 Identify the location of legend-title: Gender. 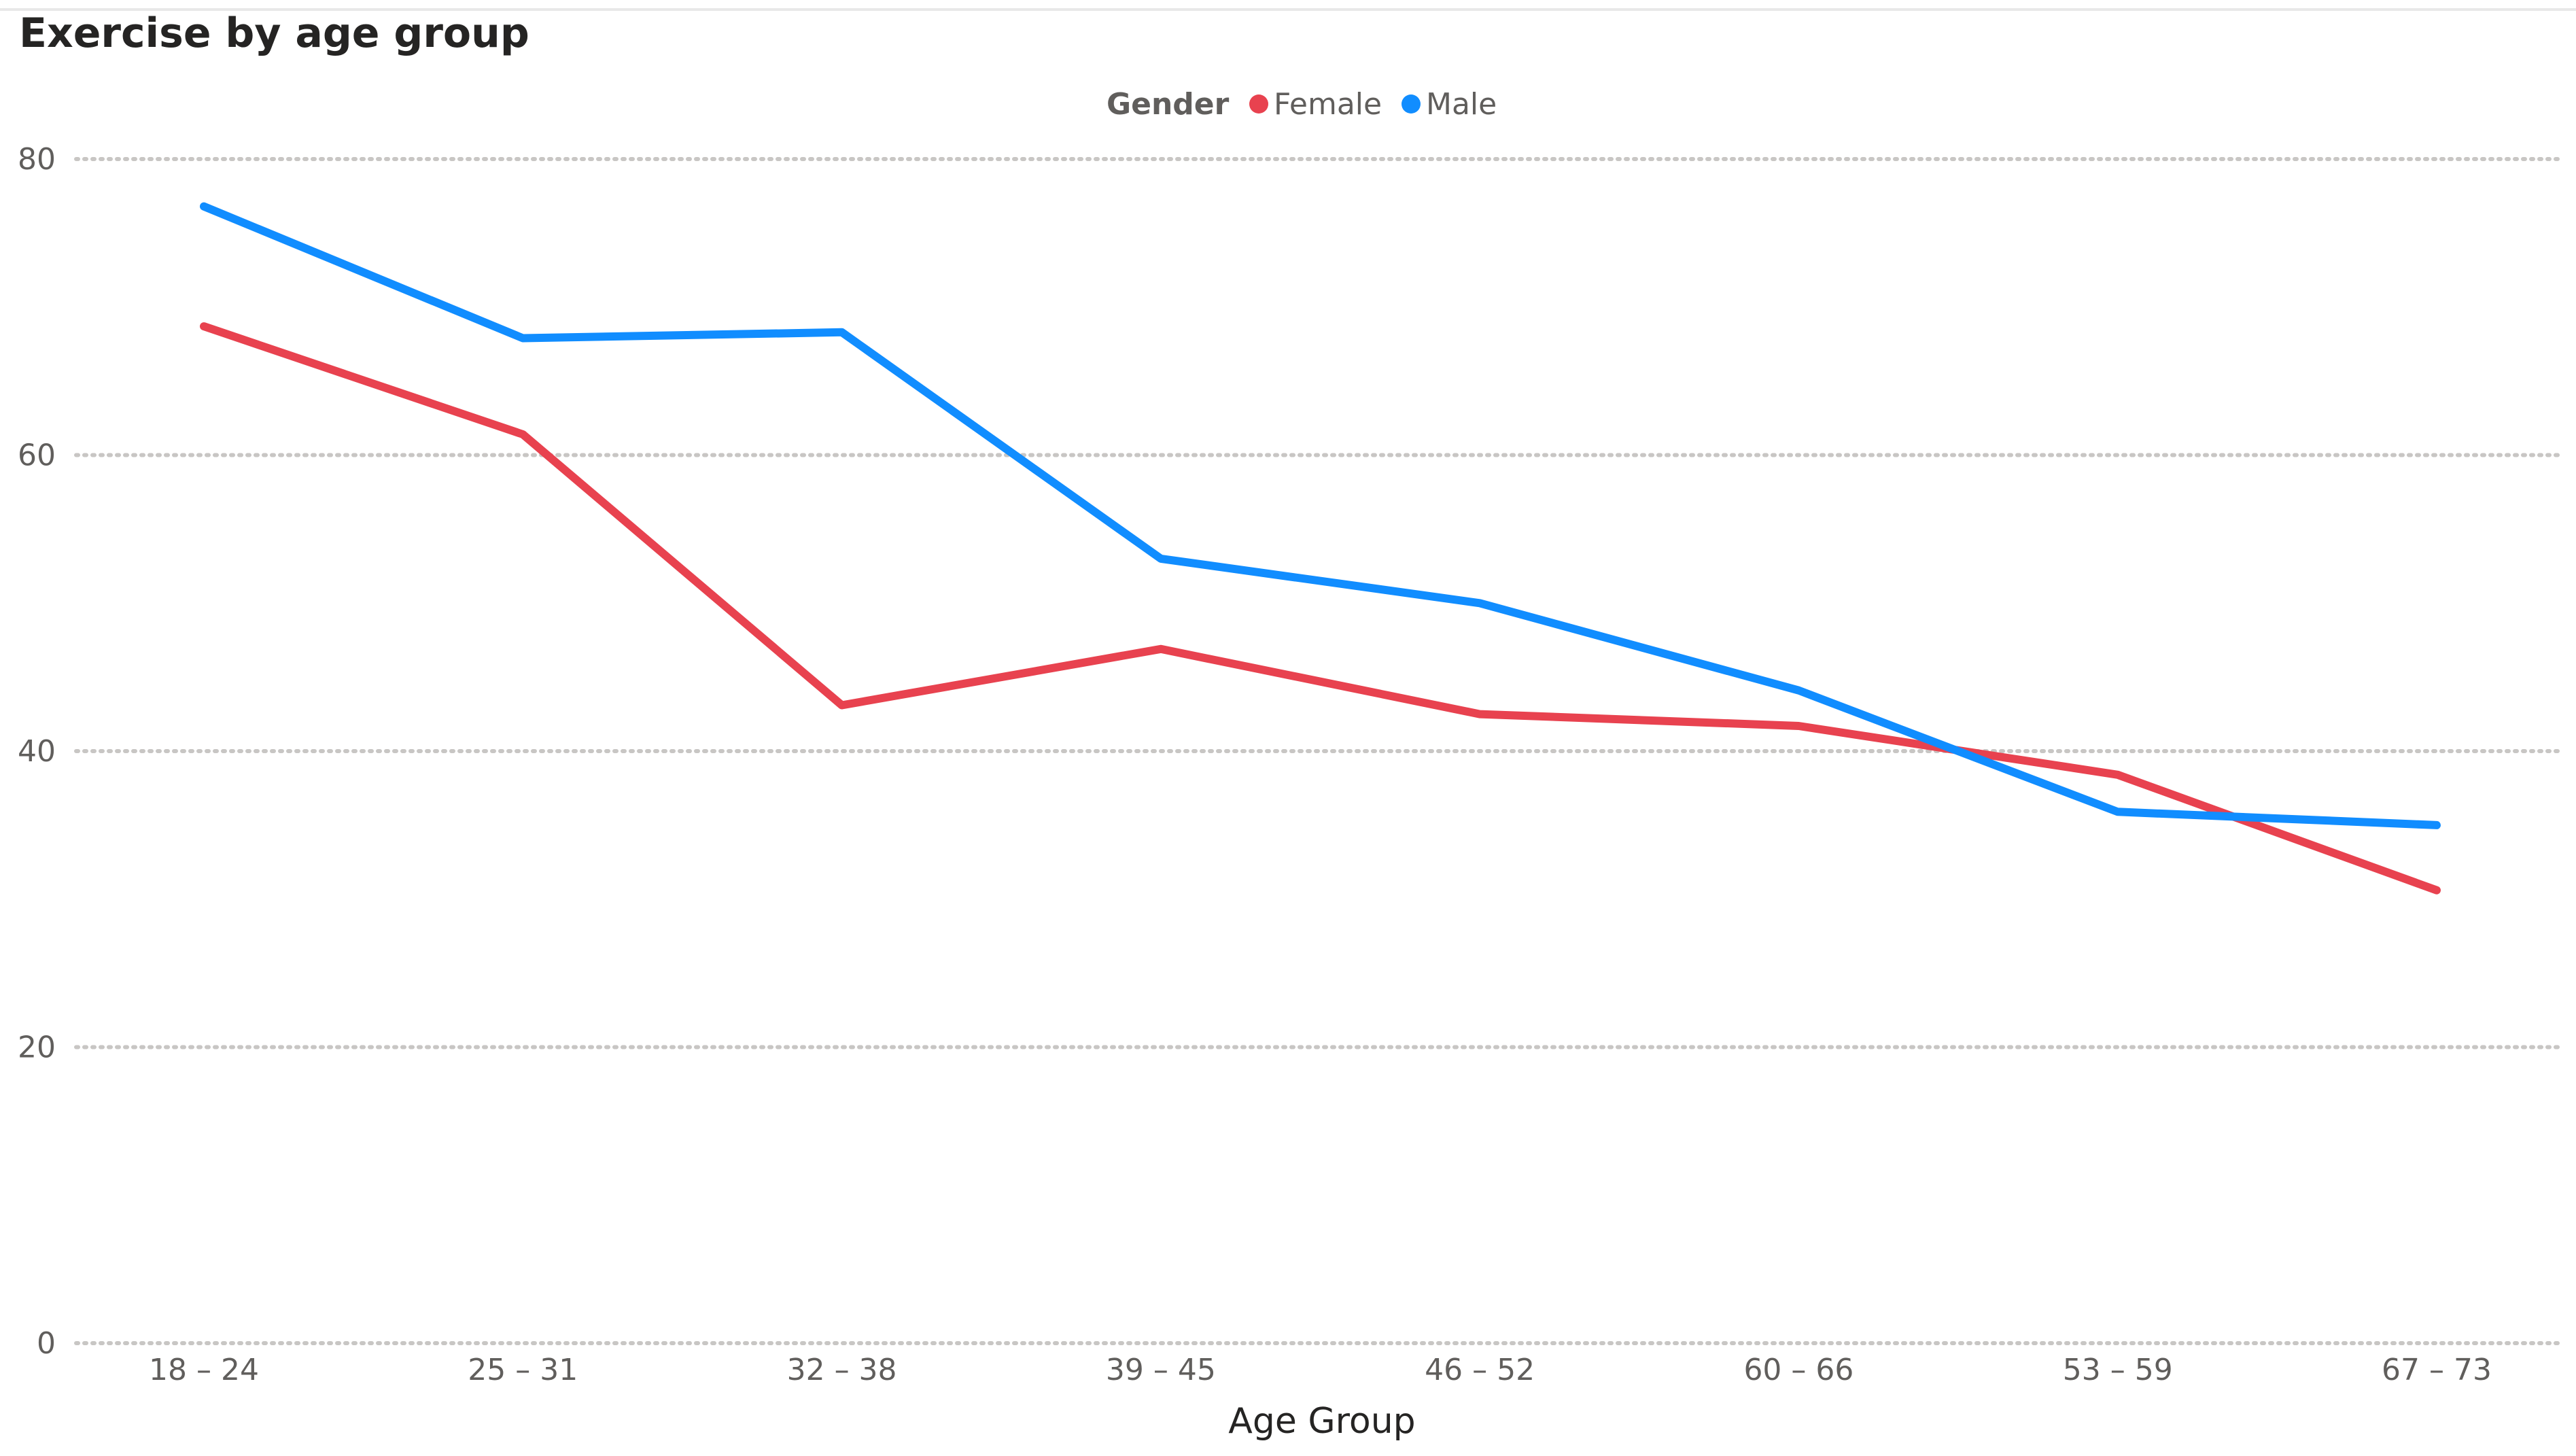
(1168, 105).